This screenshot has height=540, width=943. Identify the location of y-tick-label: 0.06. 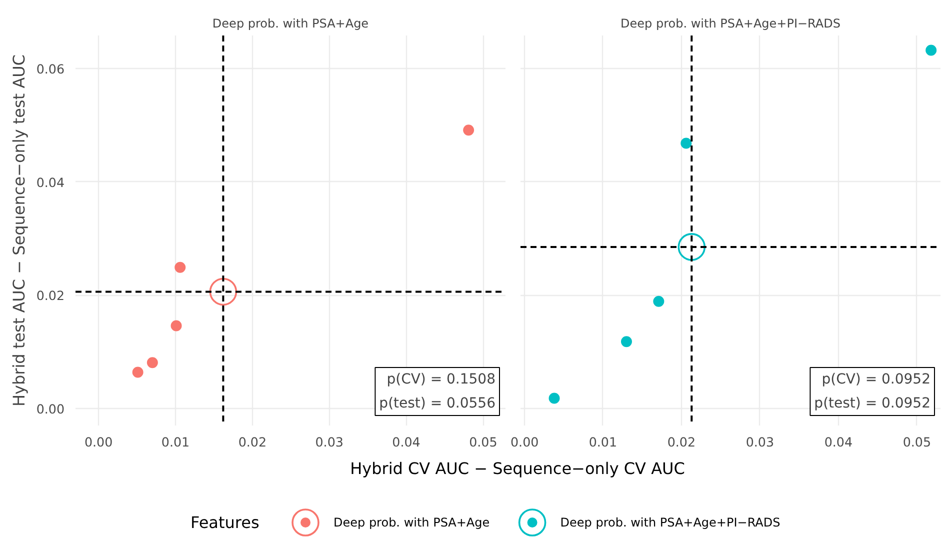
(50, 68).